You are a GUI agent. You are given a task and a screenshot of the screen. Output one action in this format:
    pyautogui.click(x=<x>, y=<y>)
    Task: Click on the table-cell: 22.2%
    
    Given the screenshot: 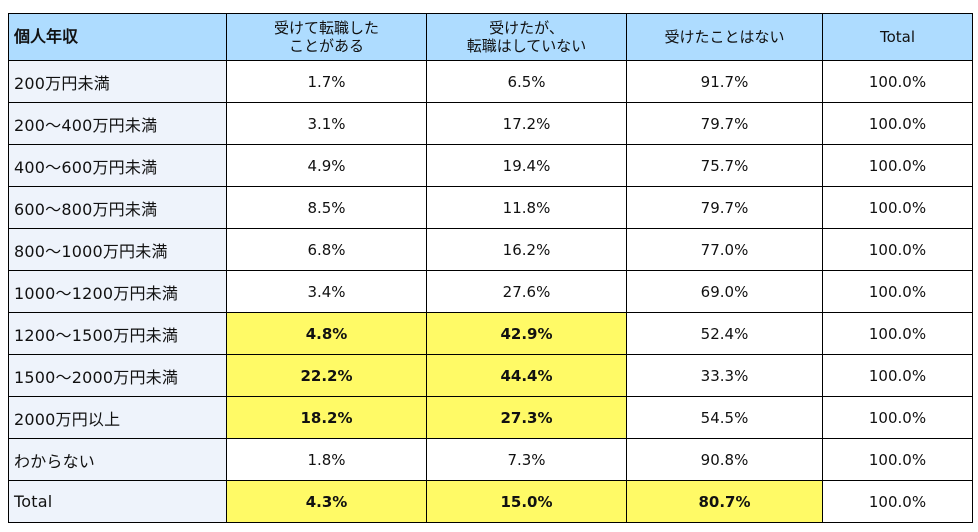 What is the action you would take?
    pyautogui.click(x=326, y=375)
    